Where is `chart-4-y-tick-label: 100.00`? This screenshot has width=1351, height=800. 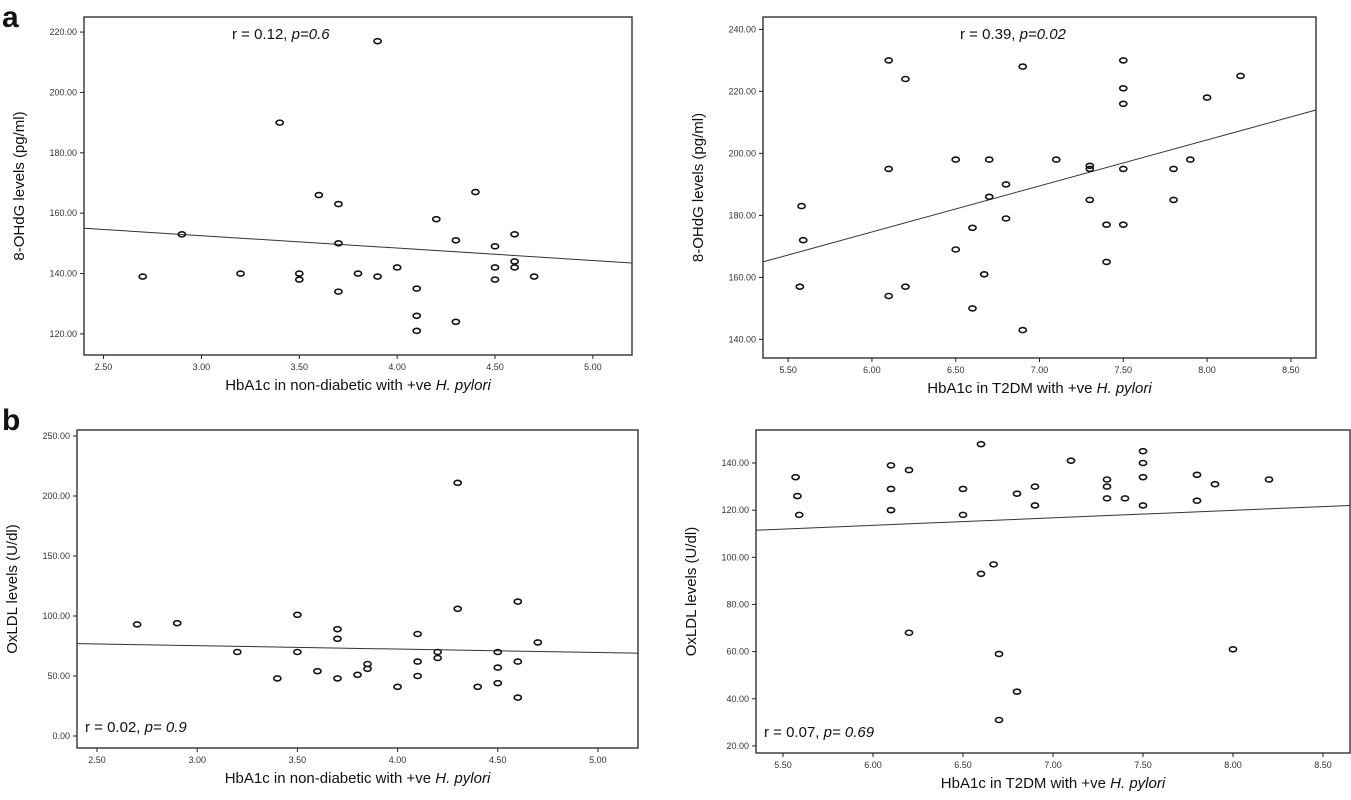
chart-4-y-tick-label: 100.00 is located at coordinates (735, 557).